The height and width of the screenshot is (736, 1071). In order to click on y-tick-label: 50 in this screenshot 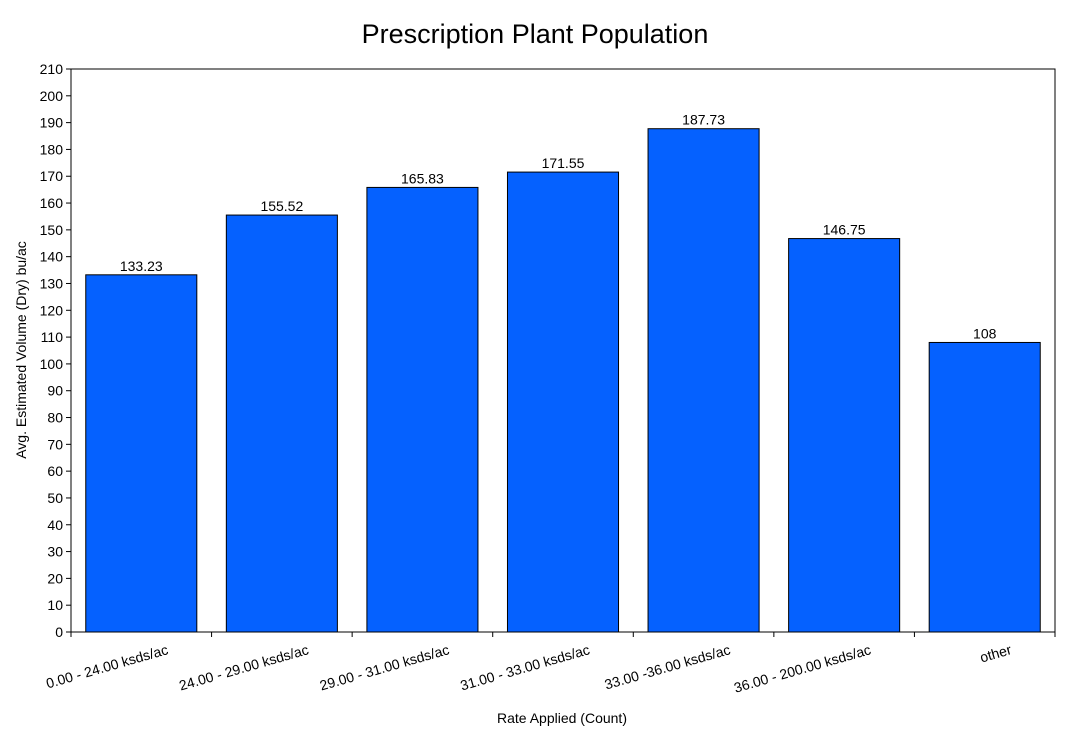, I will do `click(55, 498)`.